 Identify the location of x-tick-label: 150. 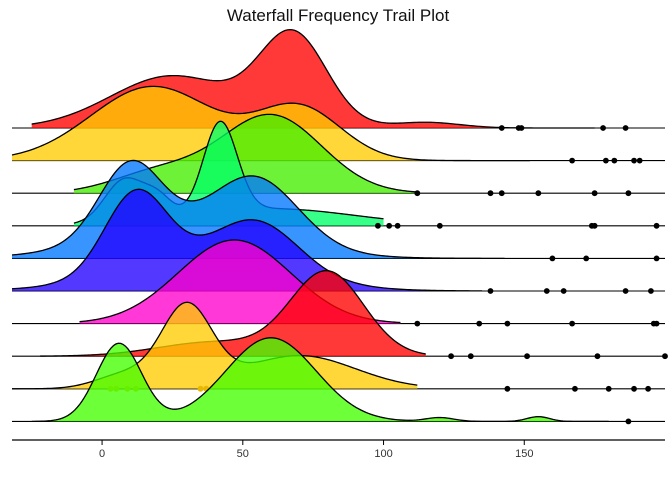
(524, 454).